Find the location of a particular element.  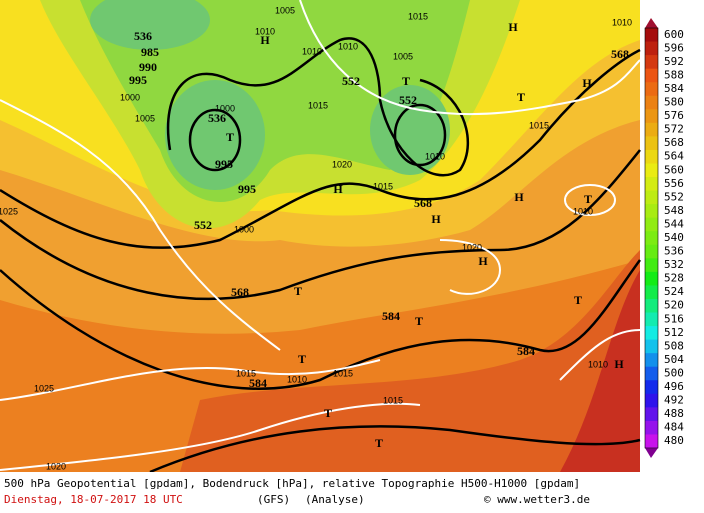

colorbar-label: 596 is located at coordinates (674, 47).